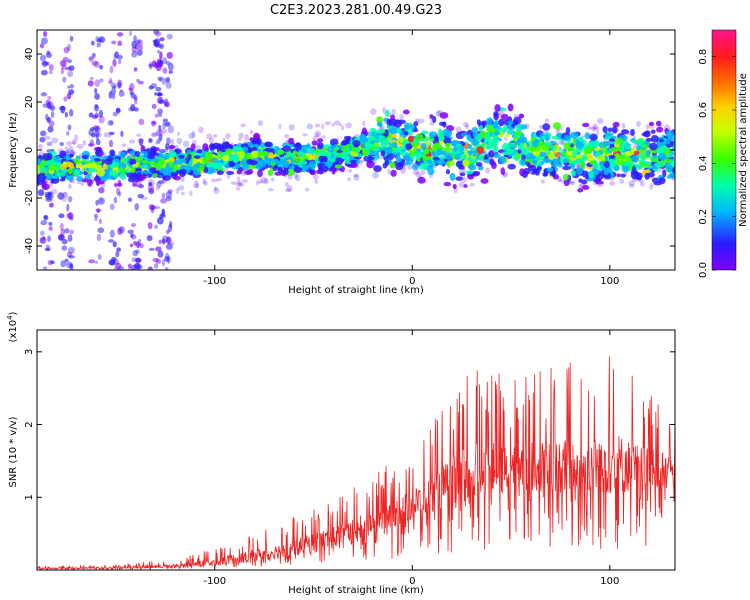  Describe the element at coordinates (29, 54) in the screenshot. I see `y-tick-label: 40` at that location.